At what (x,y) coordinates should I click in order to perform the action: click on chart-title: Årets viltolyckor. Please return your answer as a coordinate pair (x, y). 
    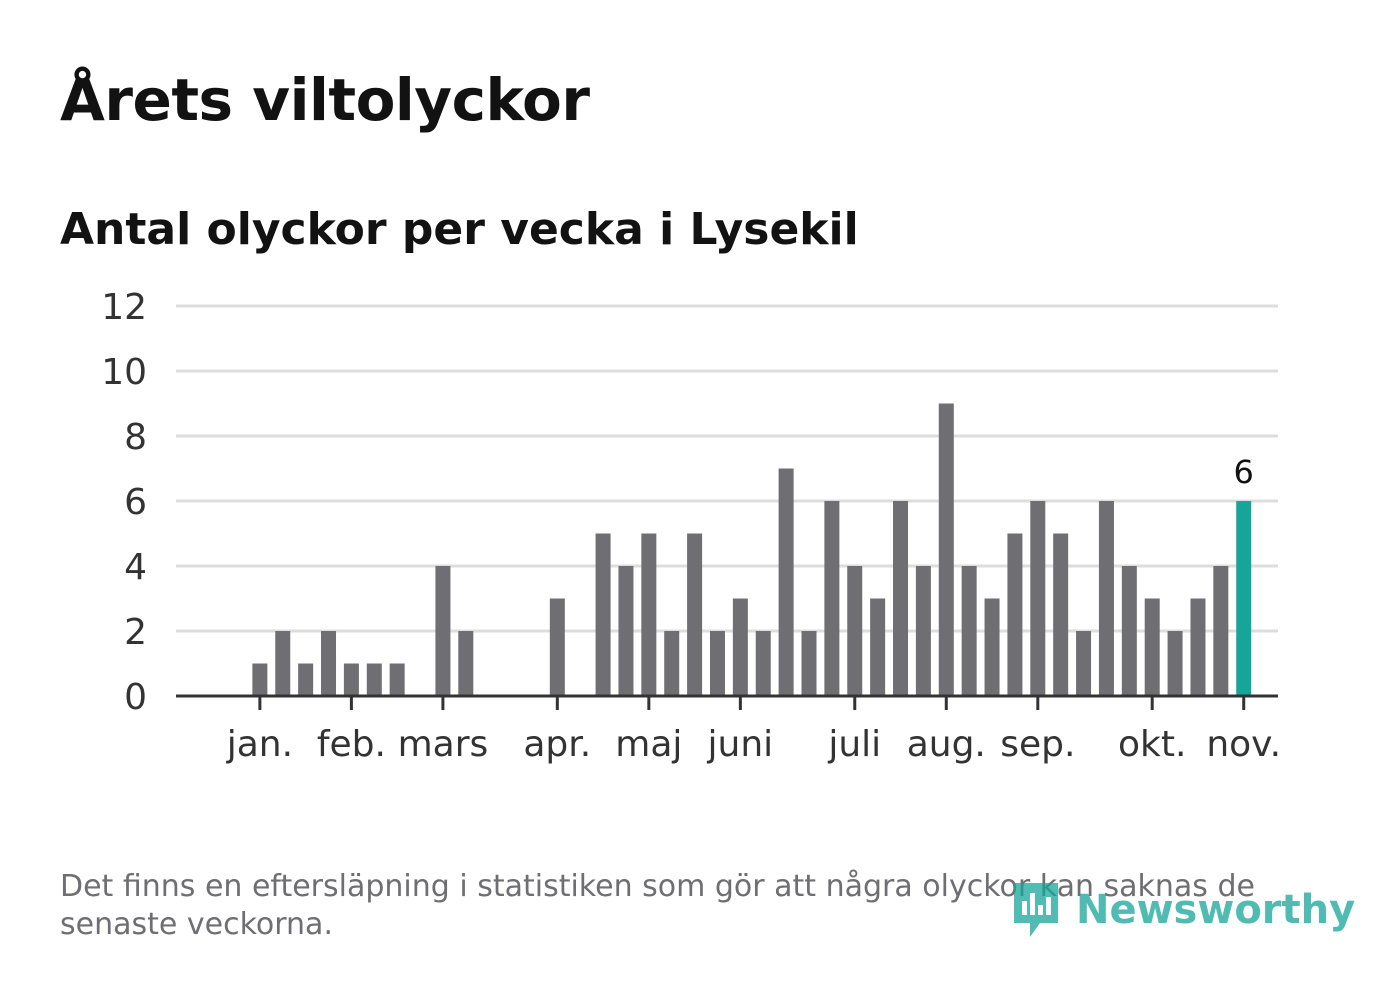
    Looking at the image, I should click on (325, 100).